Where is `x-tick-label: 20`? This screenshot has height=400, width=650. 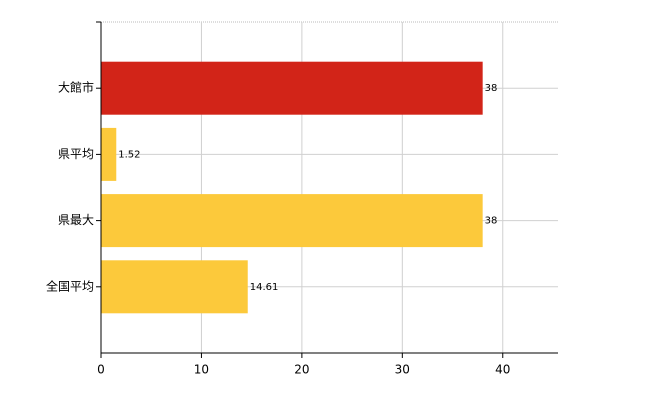 x-tick-label: 20 is located at coordinates (301, 370).